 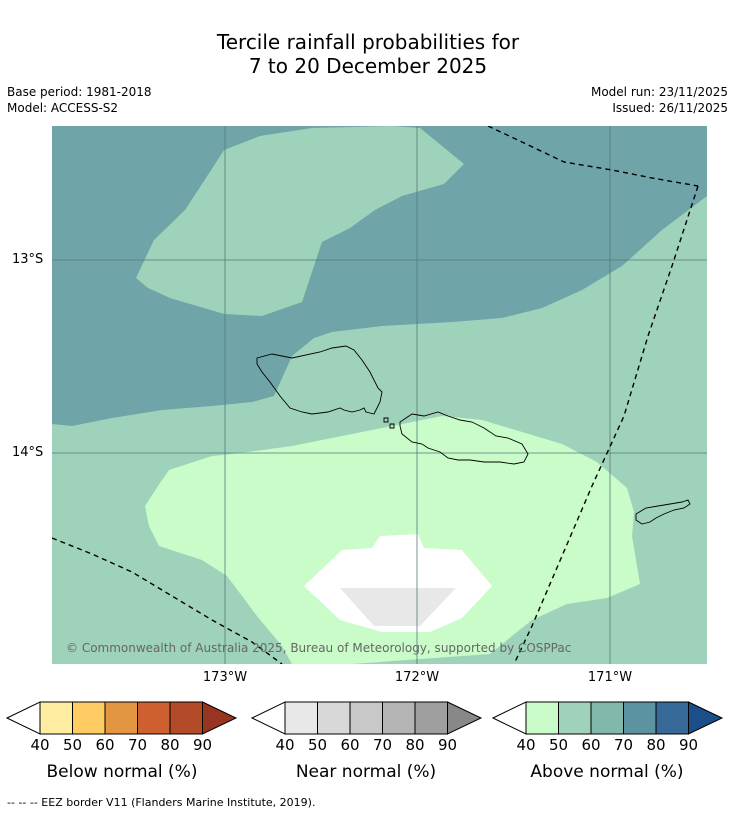 I want to click on lon-label-173w: 173°W, so click(x=225, y=677).